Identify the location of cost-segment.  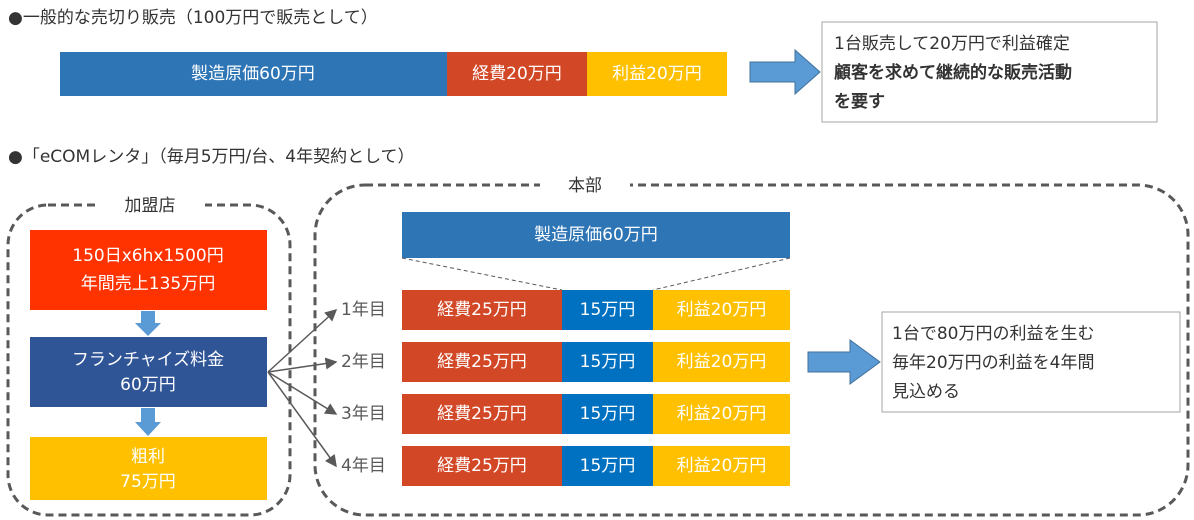
(253, 74).